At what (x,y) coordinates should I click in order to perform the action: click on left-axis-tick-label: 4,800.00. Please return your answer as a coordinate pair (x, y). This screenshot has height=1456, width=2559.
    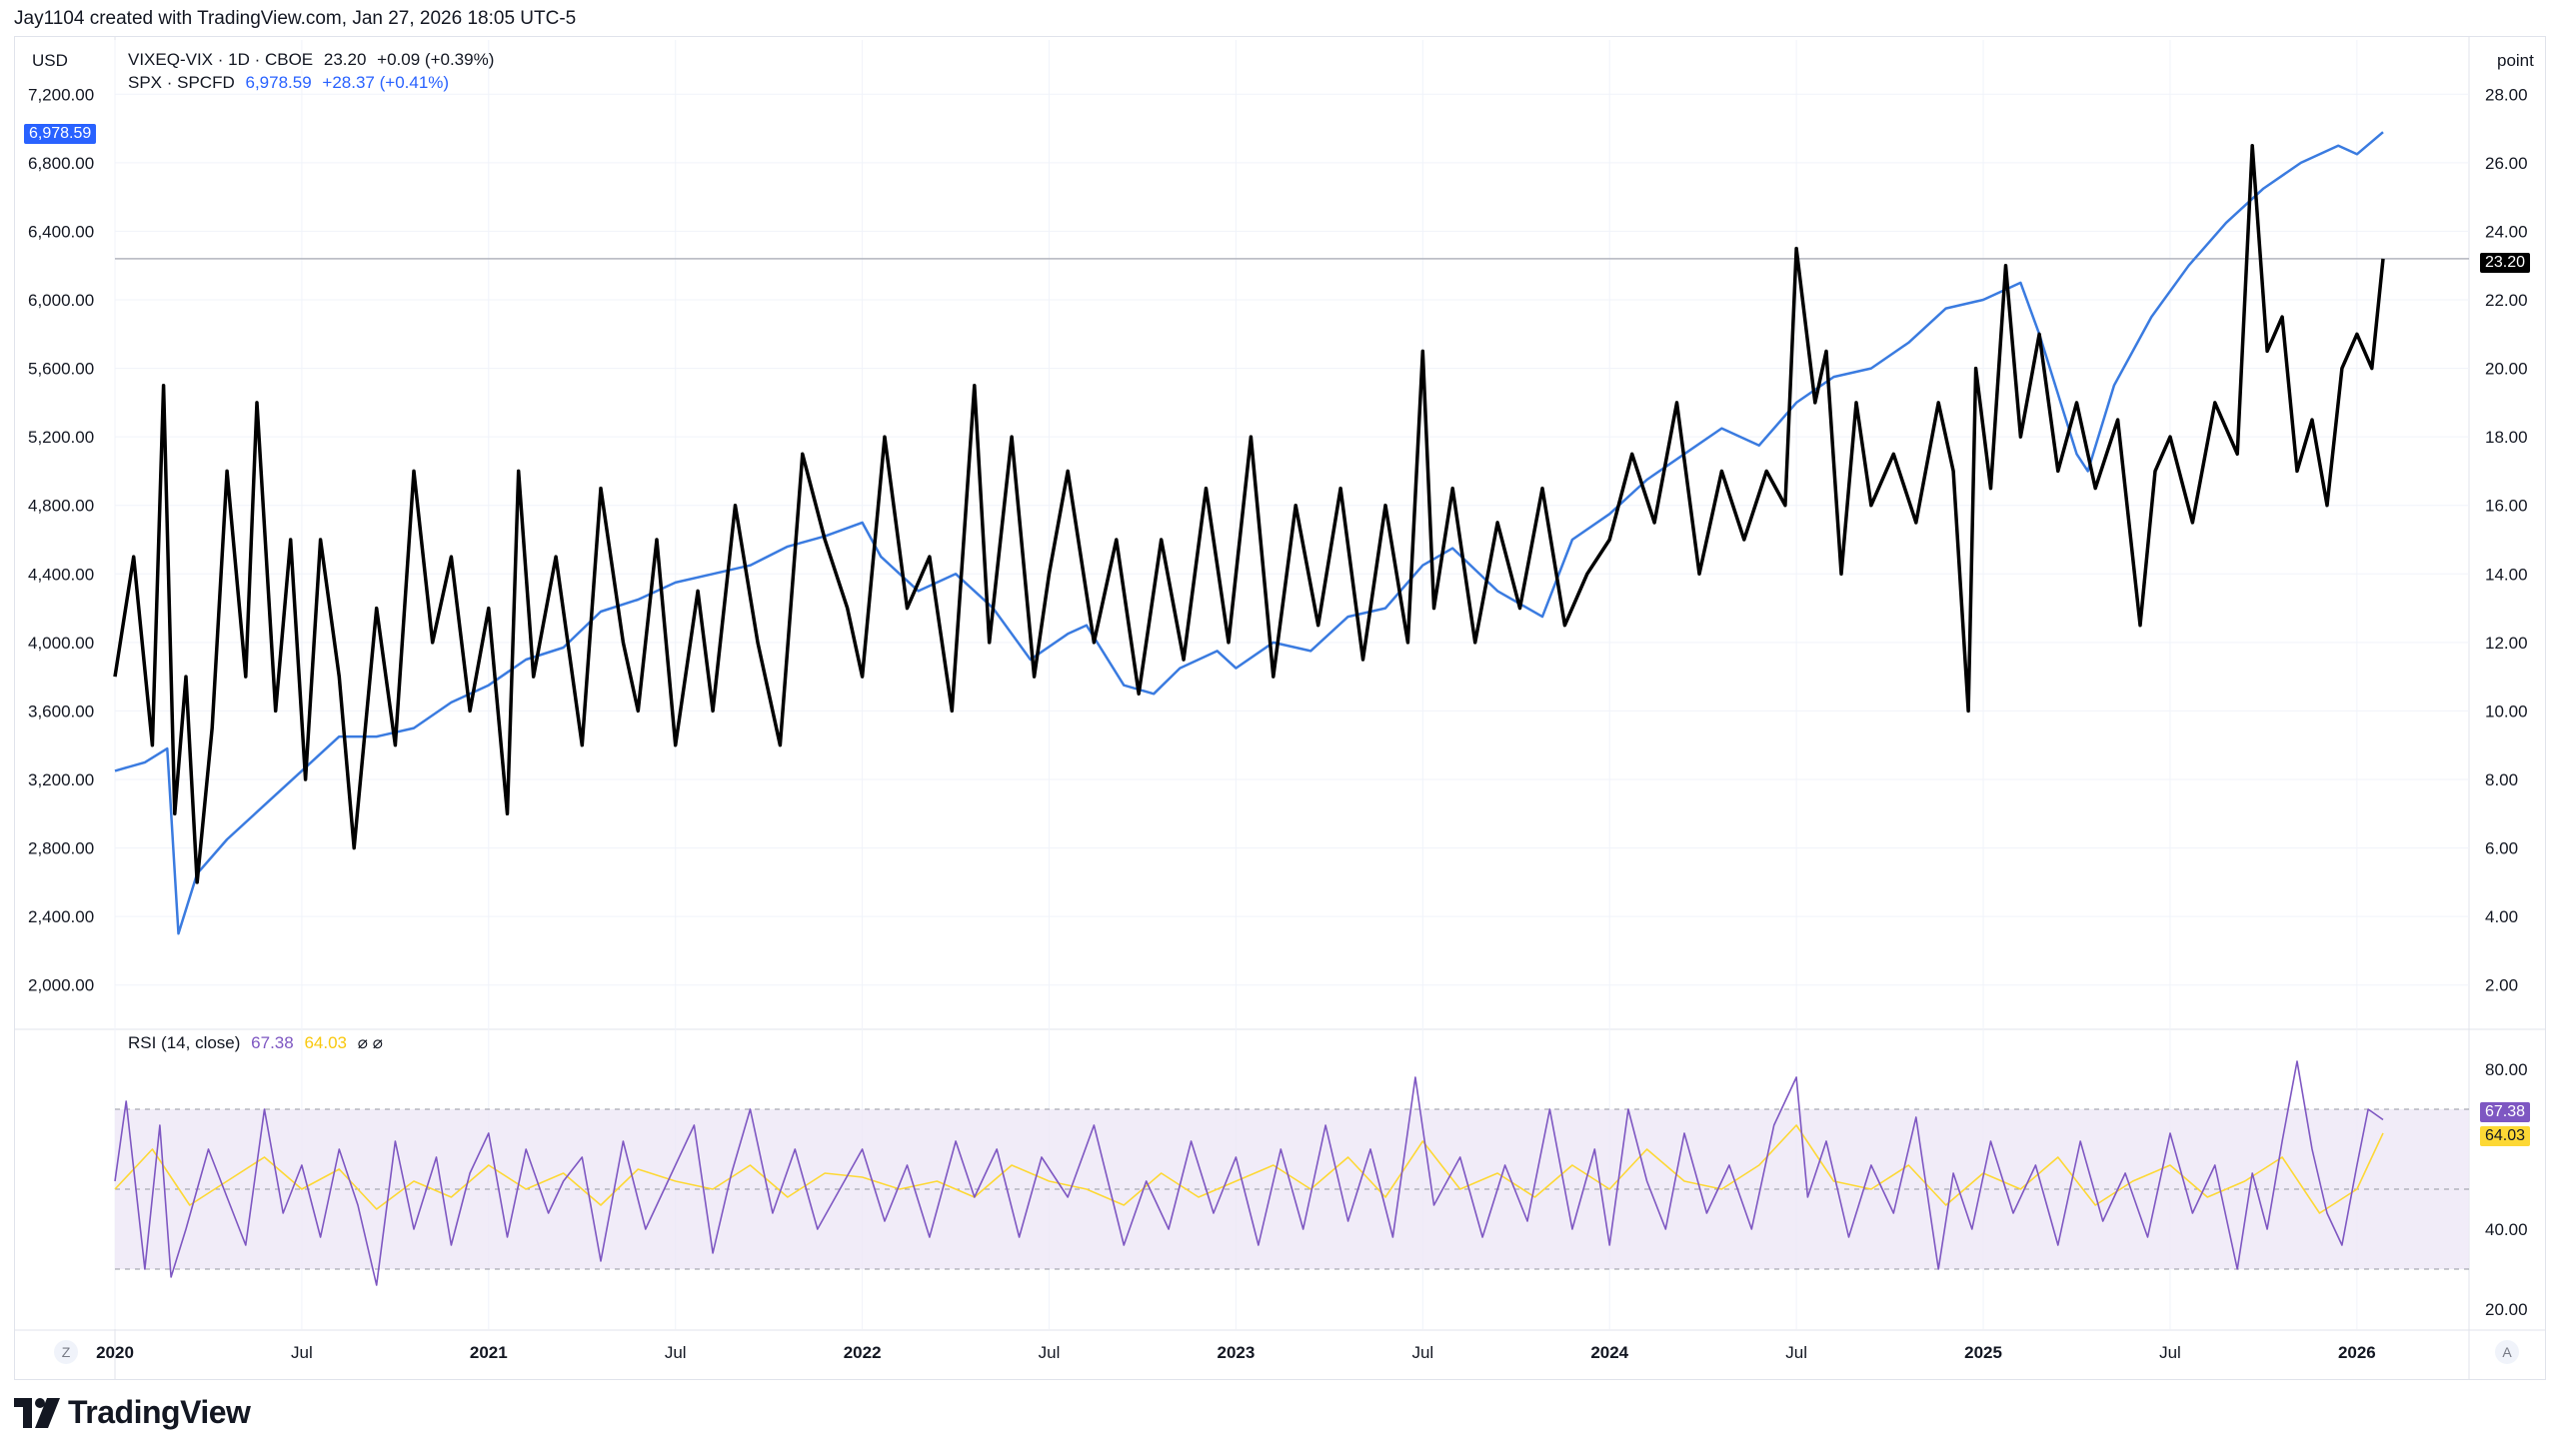
    Looking at the image, I should click on (61, 506).